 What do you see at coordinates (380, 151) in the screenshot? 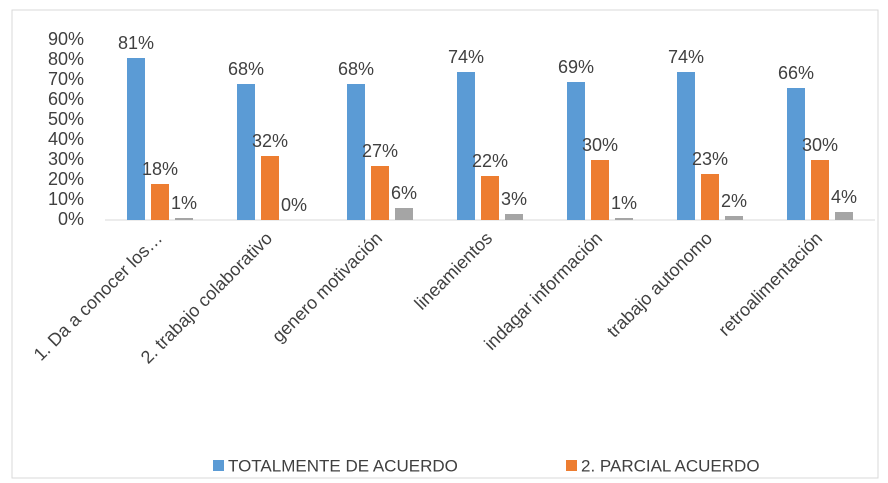
I see `data-label: 27%` at bounding box center [380, 151].